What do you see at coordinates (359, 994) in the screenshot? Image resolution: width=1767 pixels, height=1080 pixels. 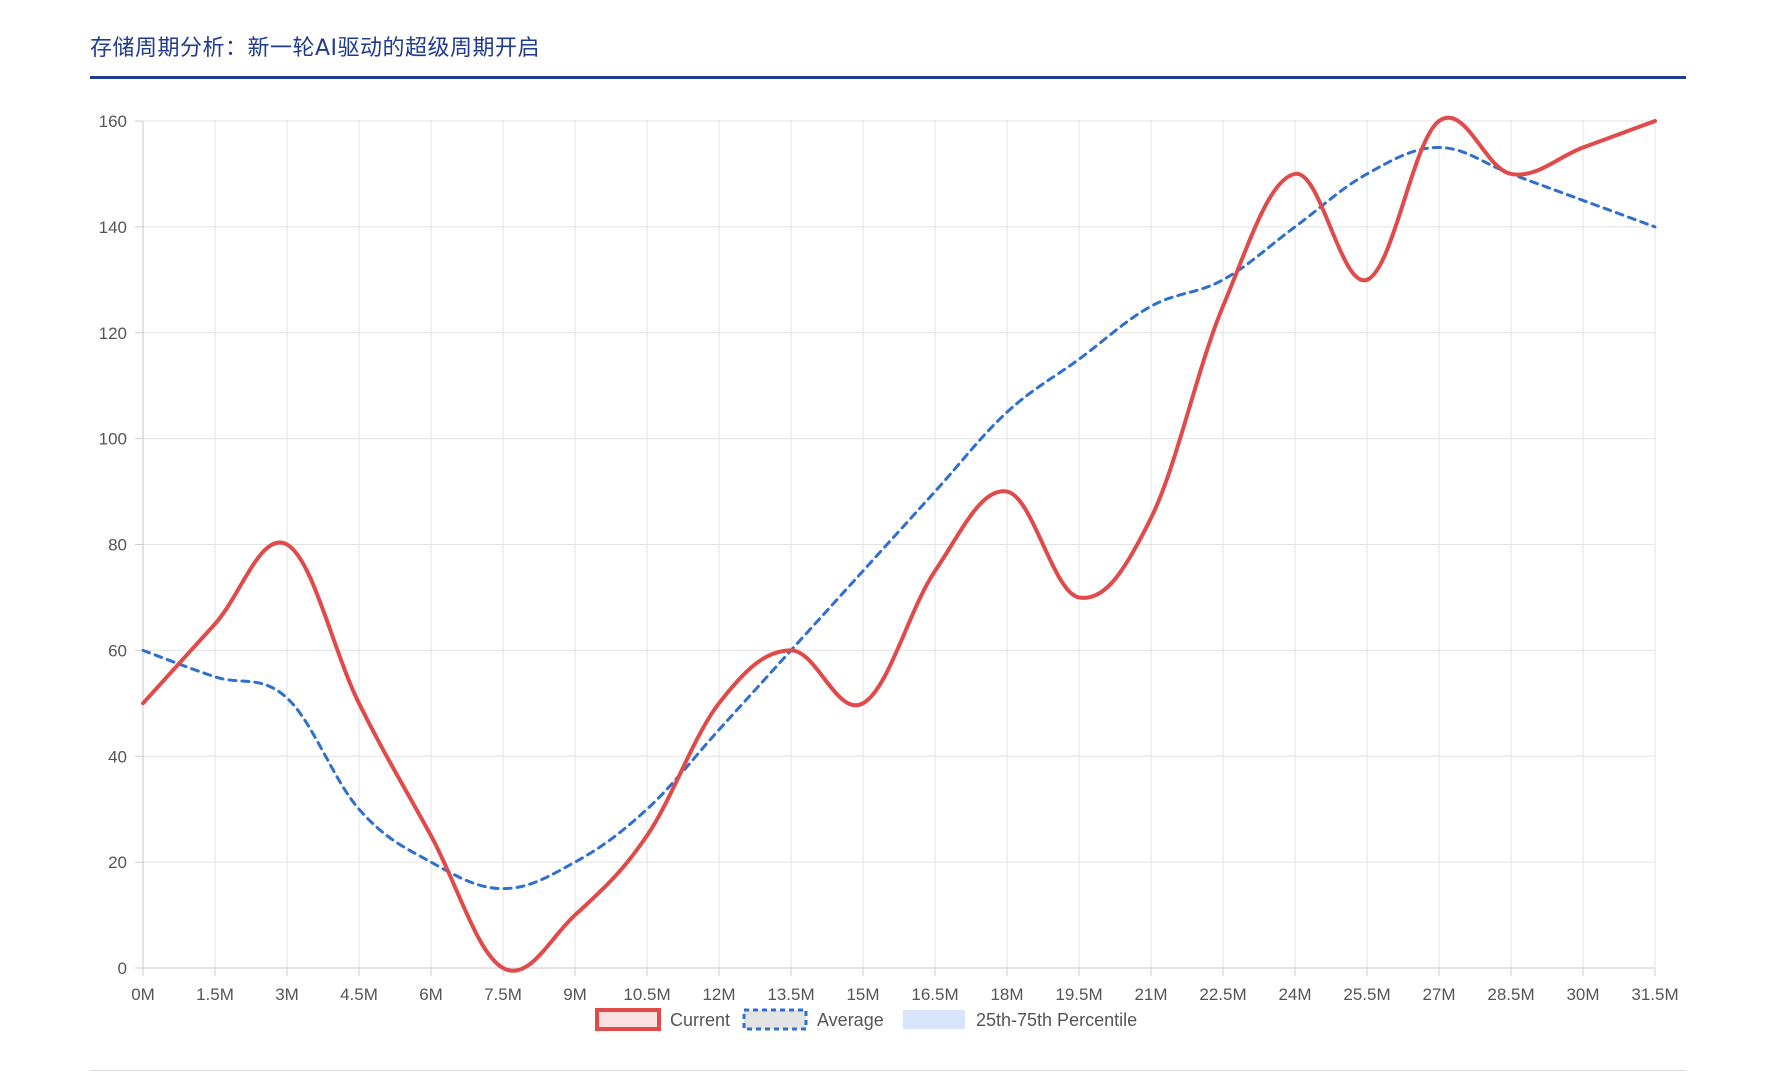 I see `x-tick-label: 4.5M` at bounding box center [359, 994].